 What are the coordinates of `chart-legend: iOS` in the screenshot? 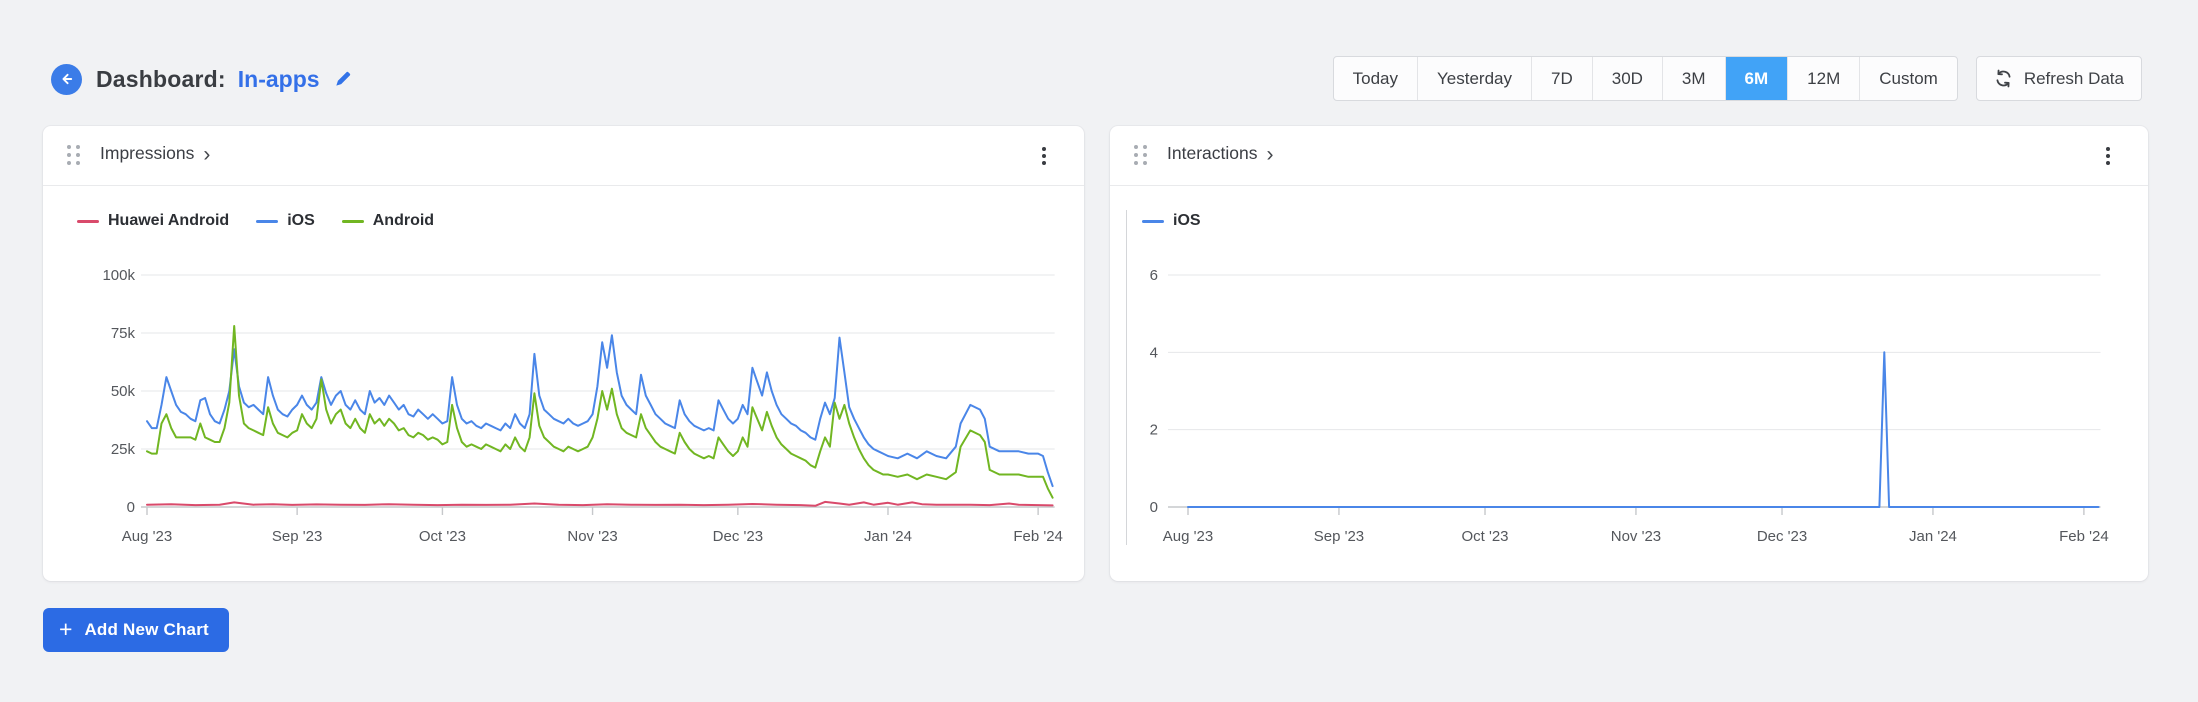 It's located at (1171, 221).